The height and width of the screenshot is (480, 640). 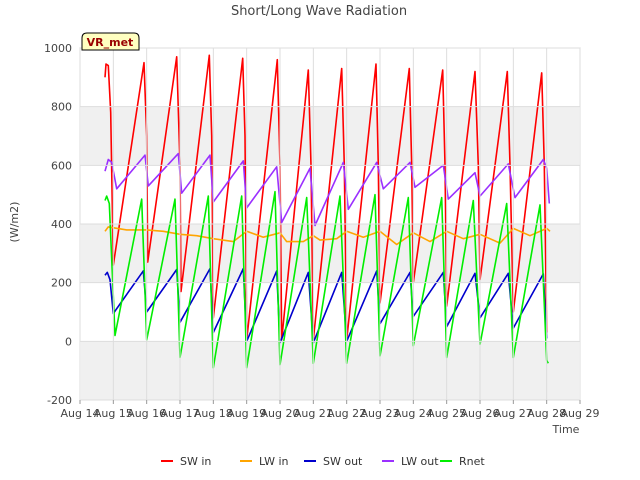 I want to click on badge-label: VR_met, so click(x=110, y=42).